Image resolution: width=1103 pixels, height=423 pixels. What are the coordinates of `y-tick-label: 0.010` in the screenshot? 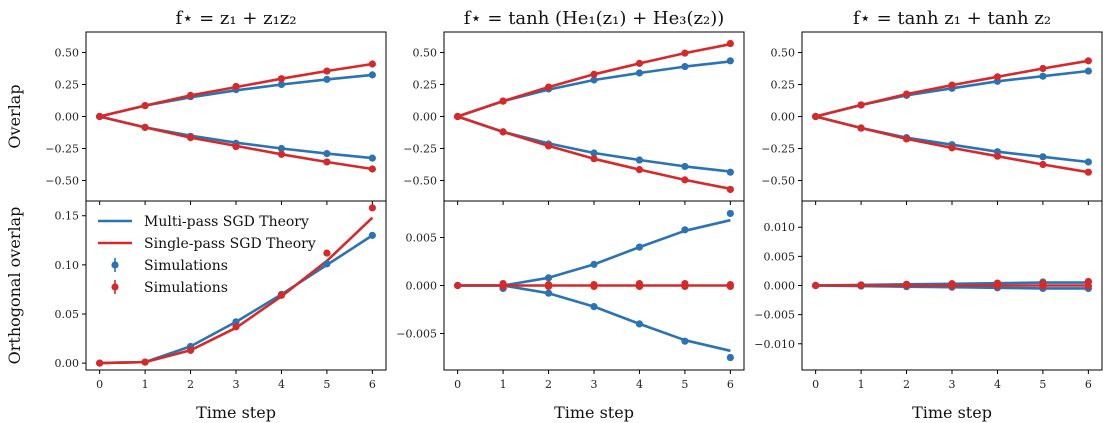 It's located at (780, 227).